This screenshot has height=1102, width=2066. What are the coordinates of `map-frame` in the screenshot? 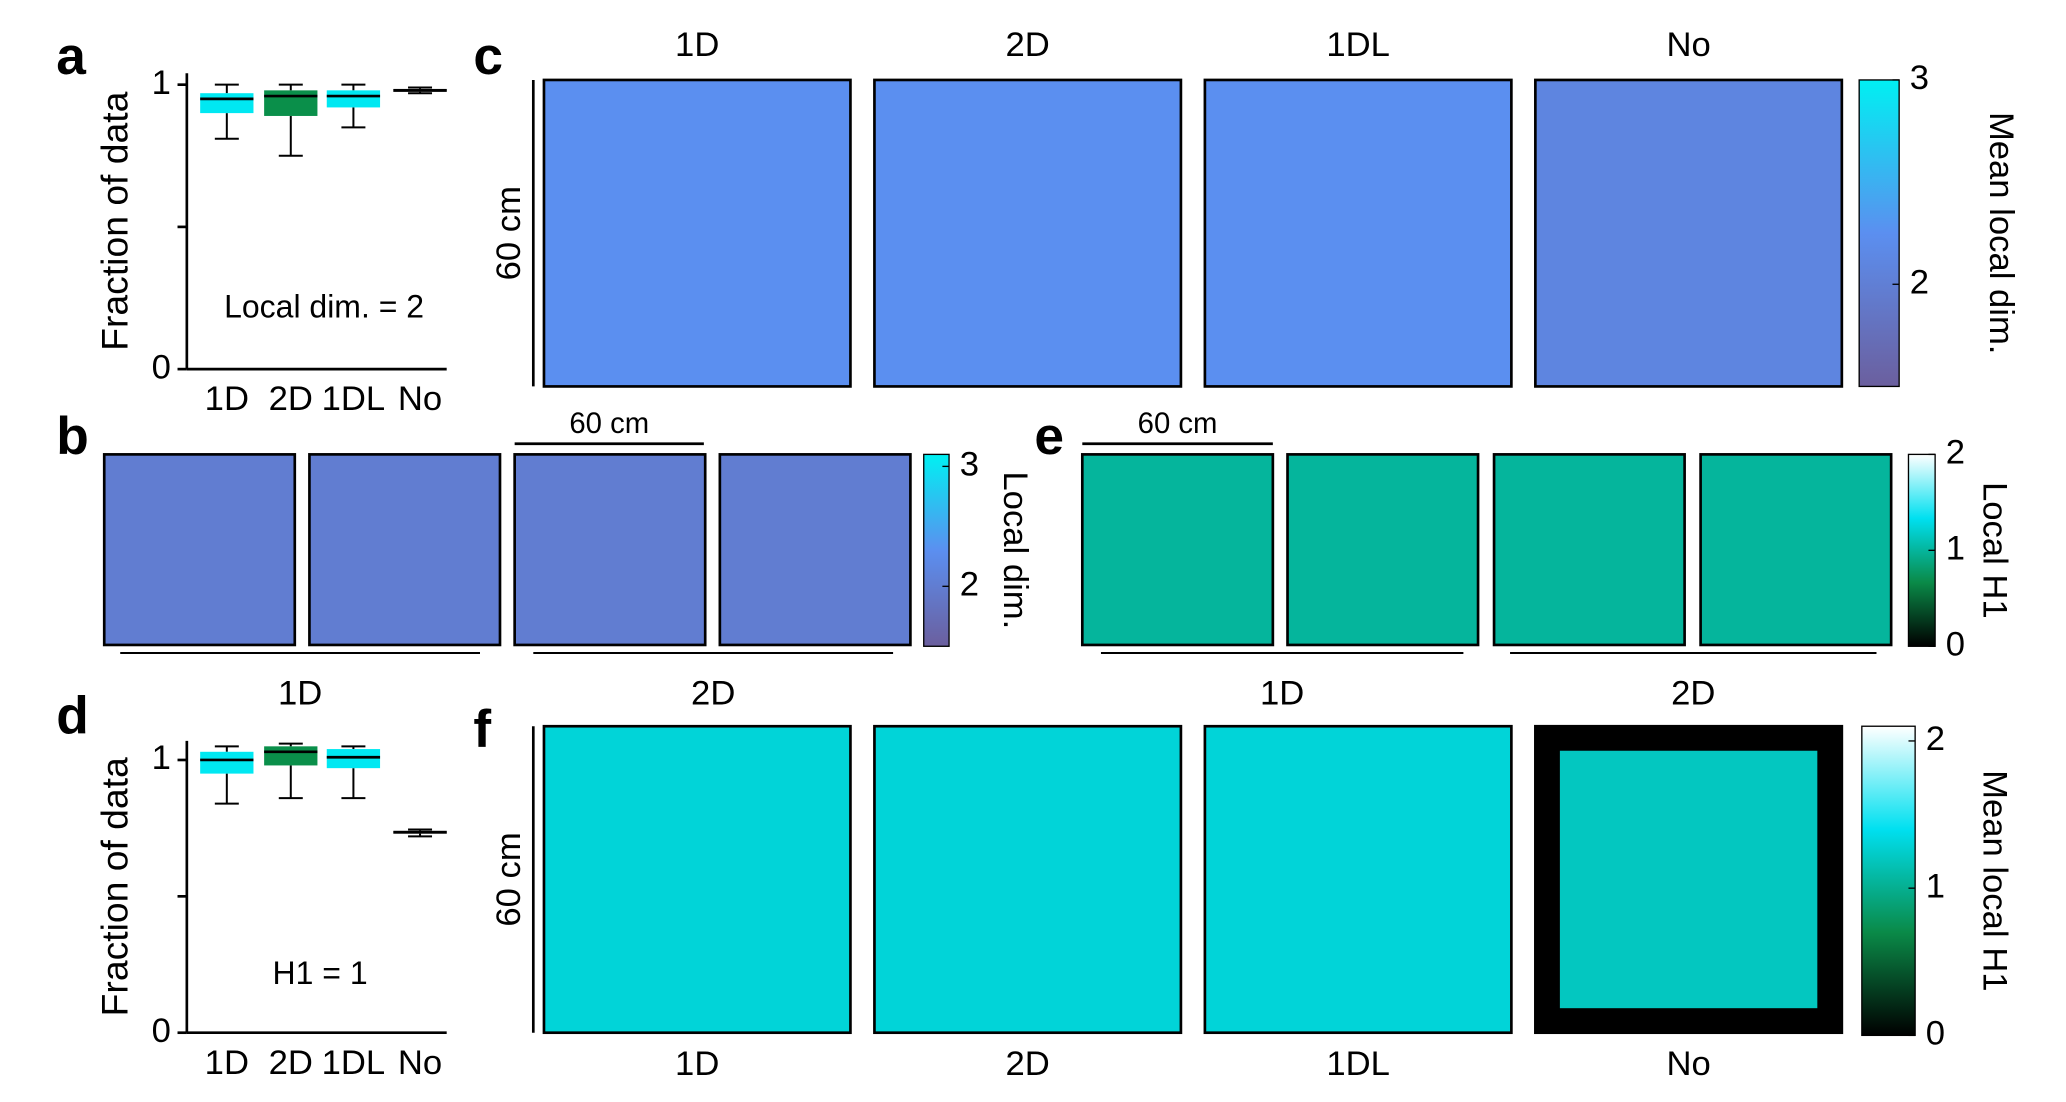 It's located at (1689, 879).